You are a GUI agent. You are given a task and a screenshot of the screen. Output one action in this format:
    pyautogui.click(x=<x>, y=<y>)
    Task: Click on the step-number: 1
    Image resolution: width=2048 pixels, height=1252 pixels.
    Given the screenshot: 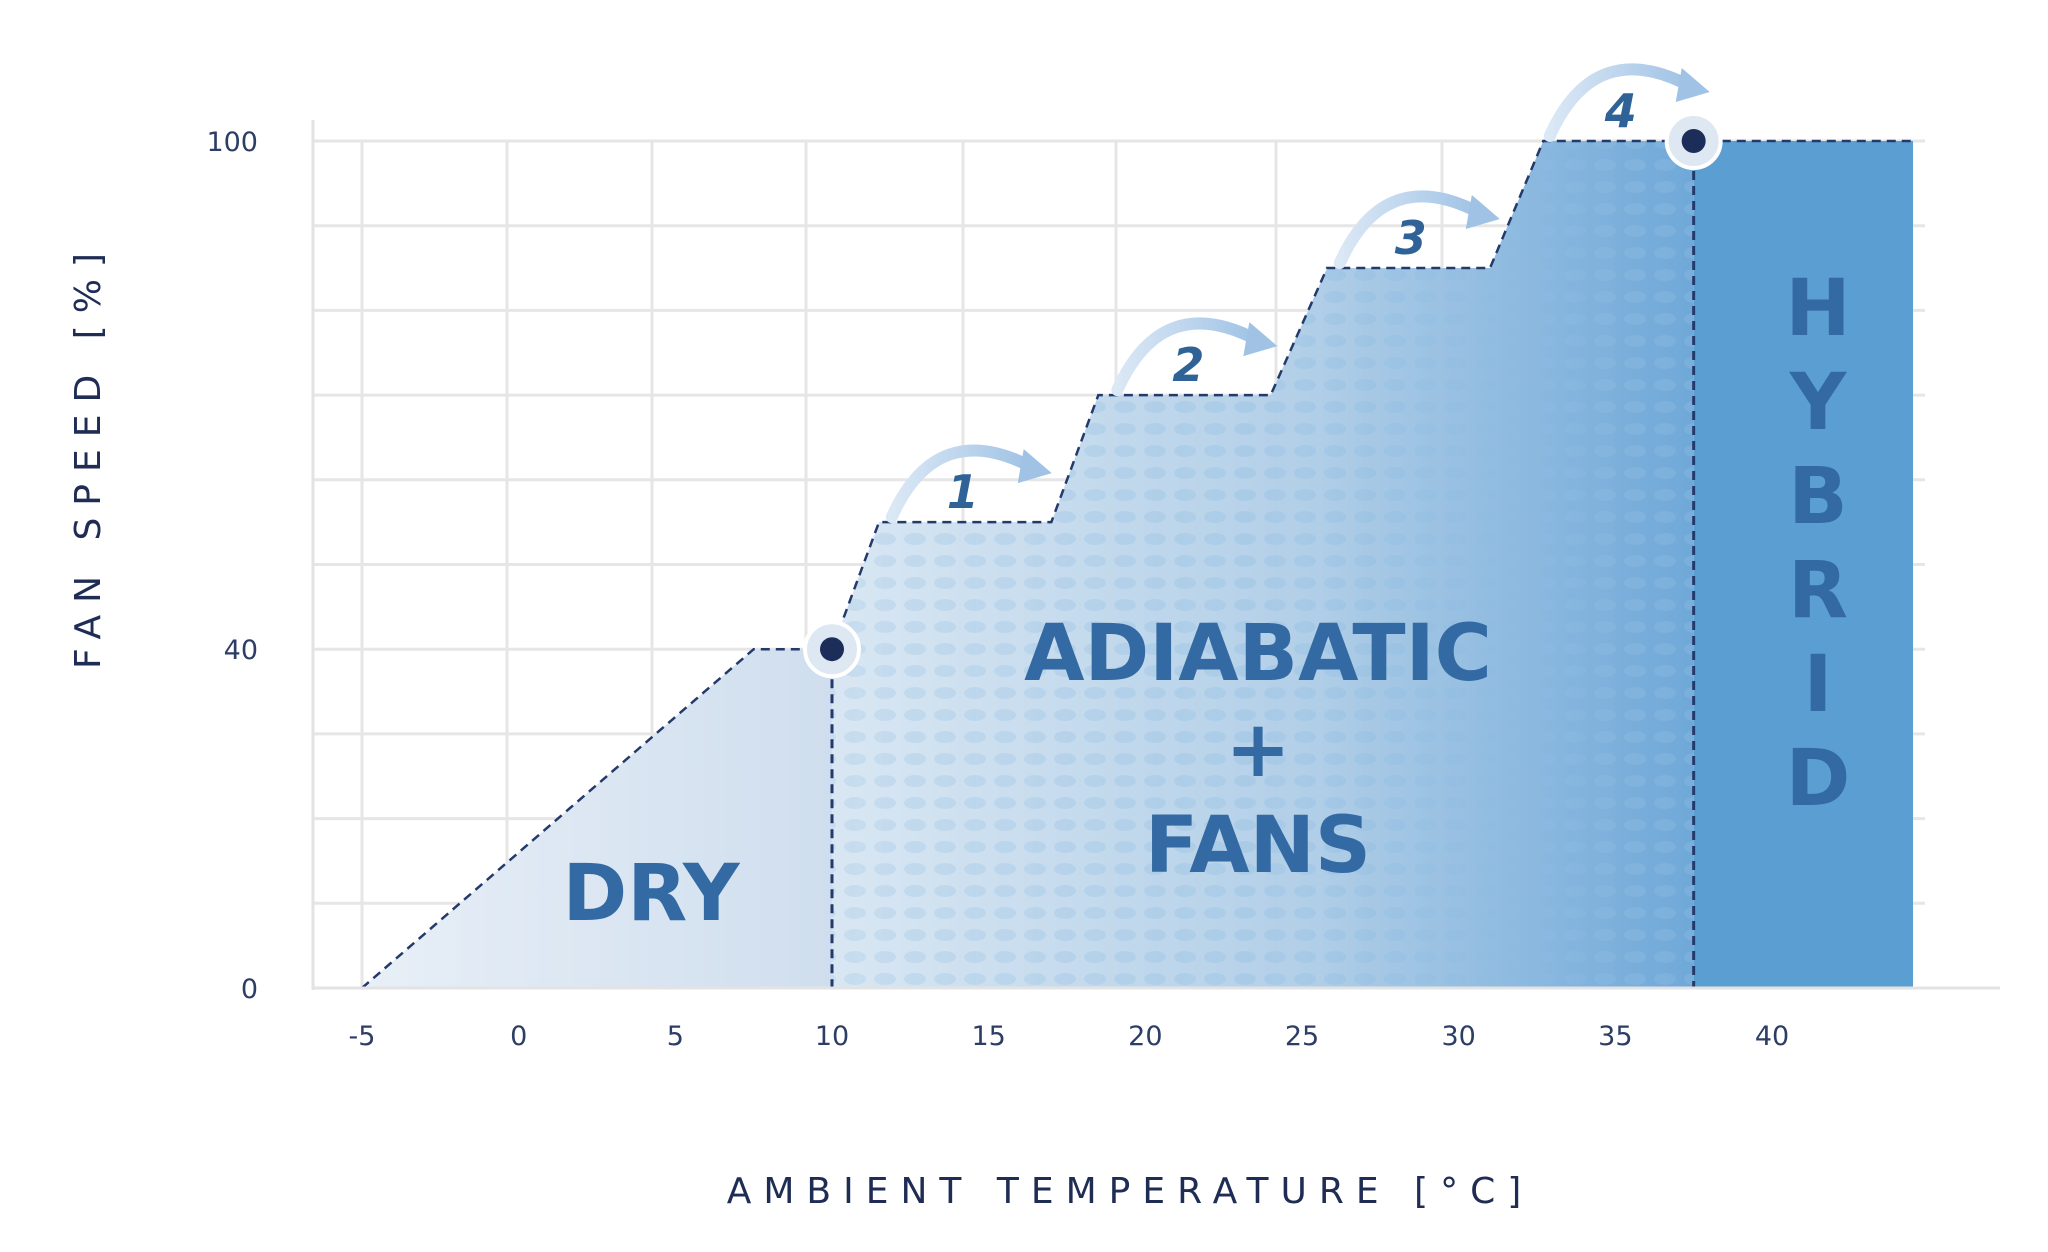 What is the action you would take?
    pyautogui.click(x=963, y=492)
    